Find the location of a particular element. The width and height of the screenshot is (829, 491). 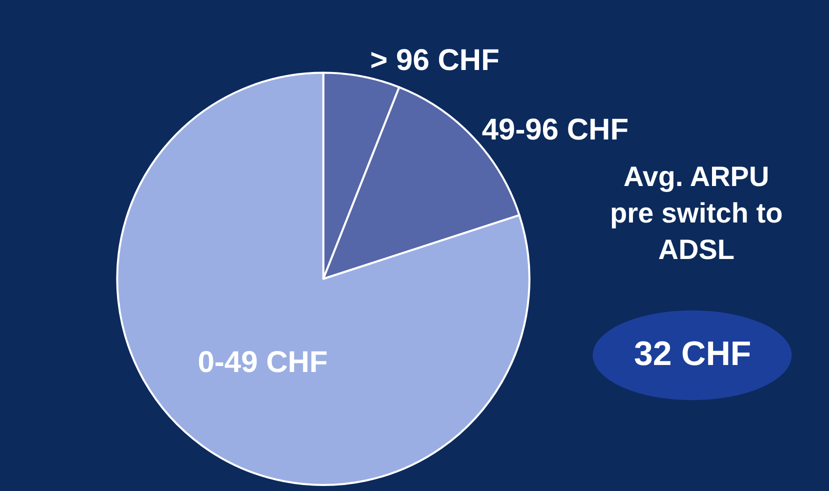

slice-label: 0-49 CHF is located at coordinates (263, 362).